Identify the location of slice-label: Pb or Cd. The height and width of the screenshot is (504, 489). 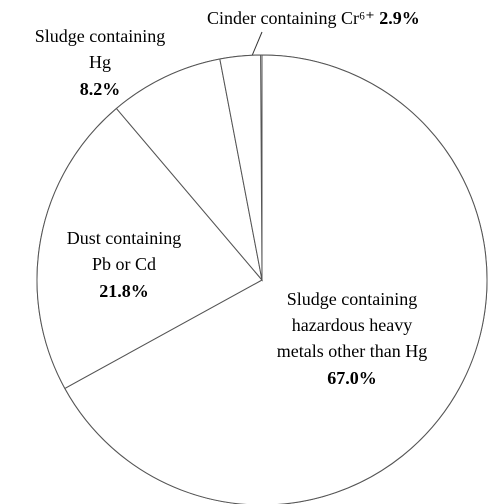
(124, 264).